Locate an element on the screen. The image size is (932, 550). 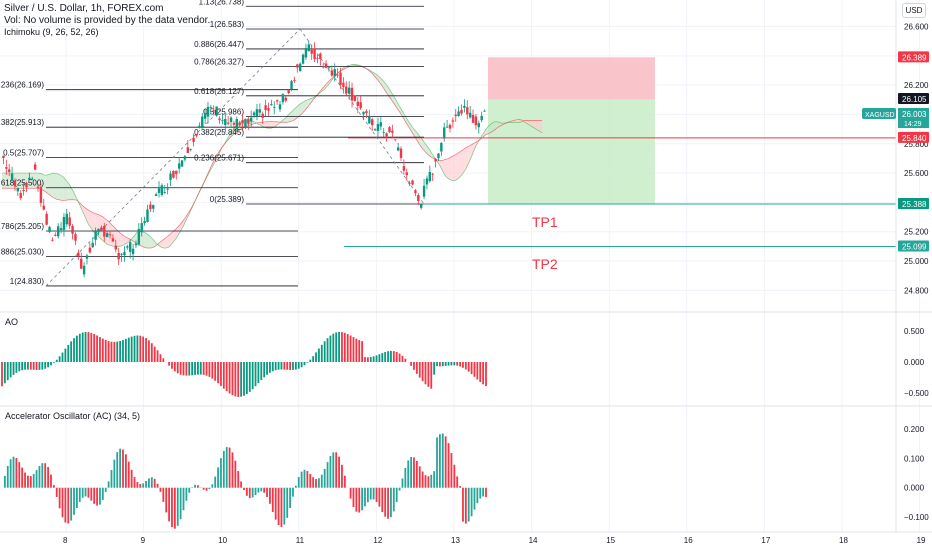
time-tick-label: 9 is located at coordinates (143, 540).